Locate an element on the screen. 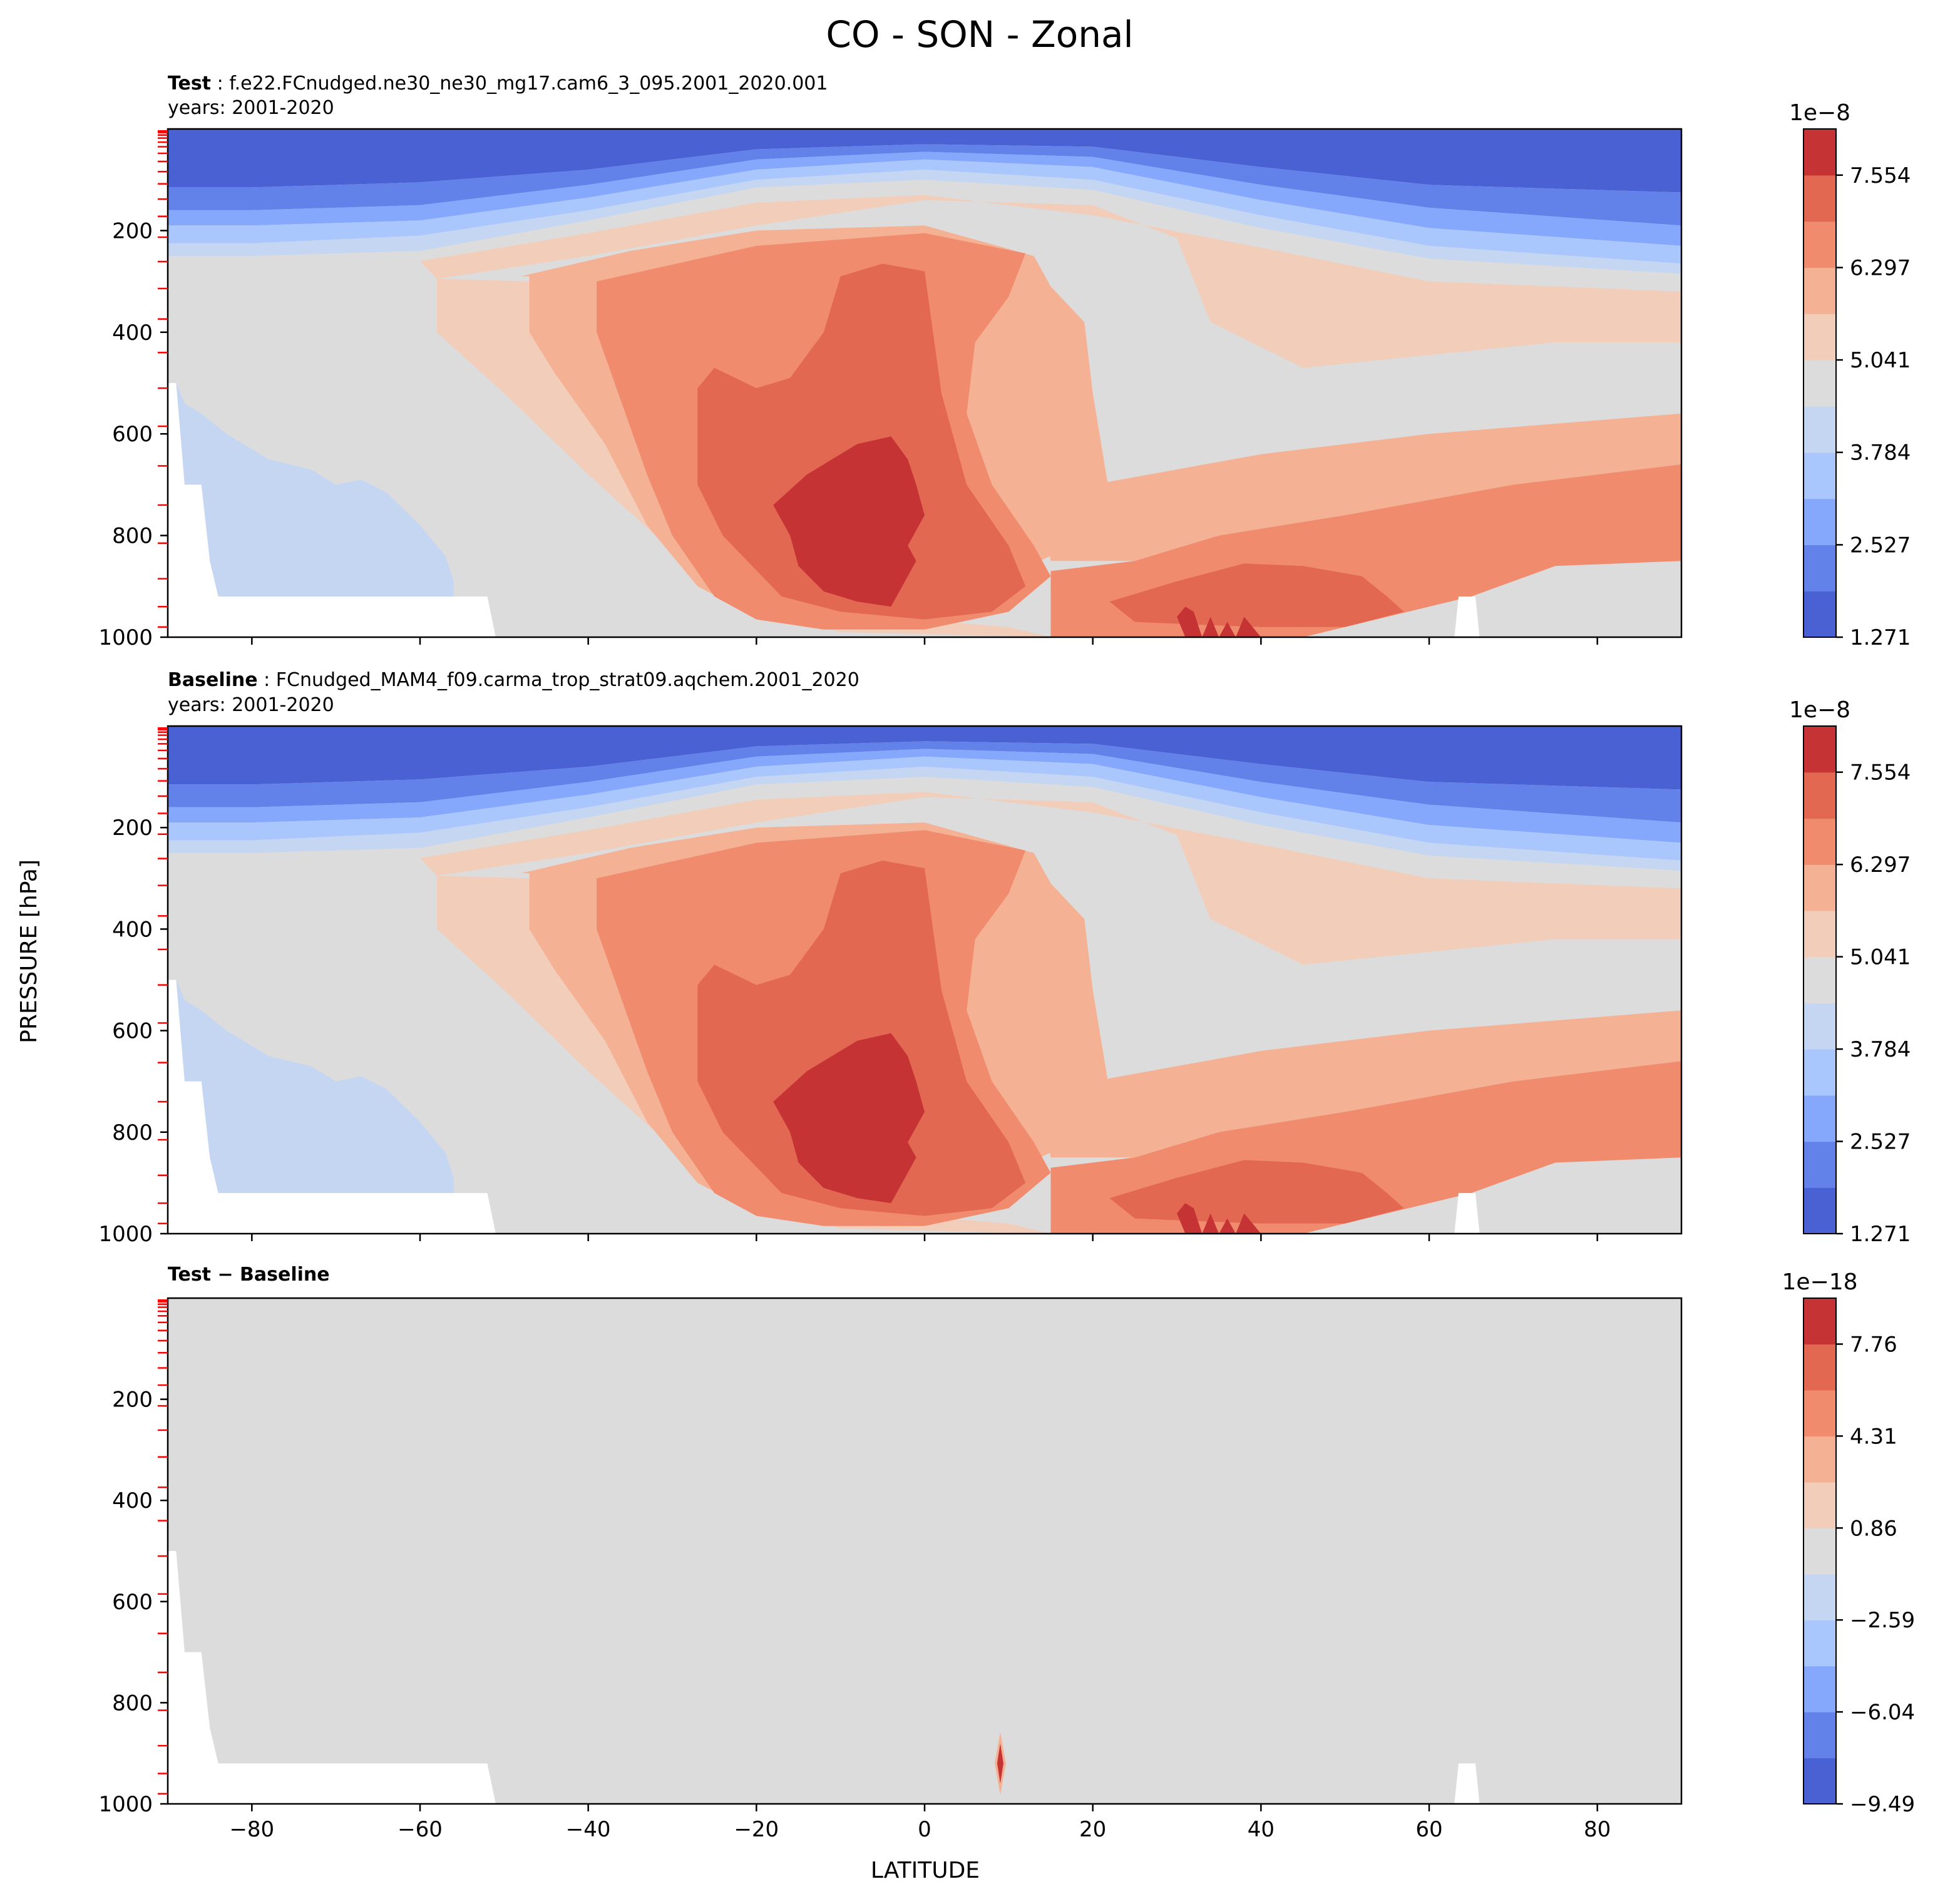  test-cbar-label-5: 7.554 is located at coordinates (1880, 175).